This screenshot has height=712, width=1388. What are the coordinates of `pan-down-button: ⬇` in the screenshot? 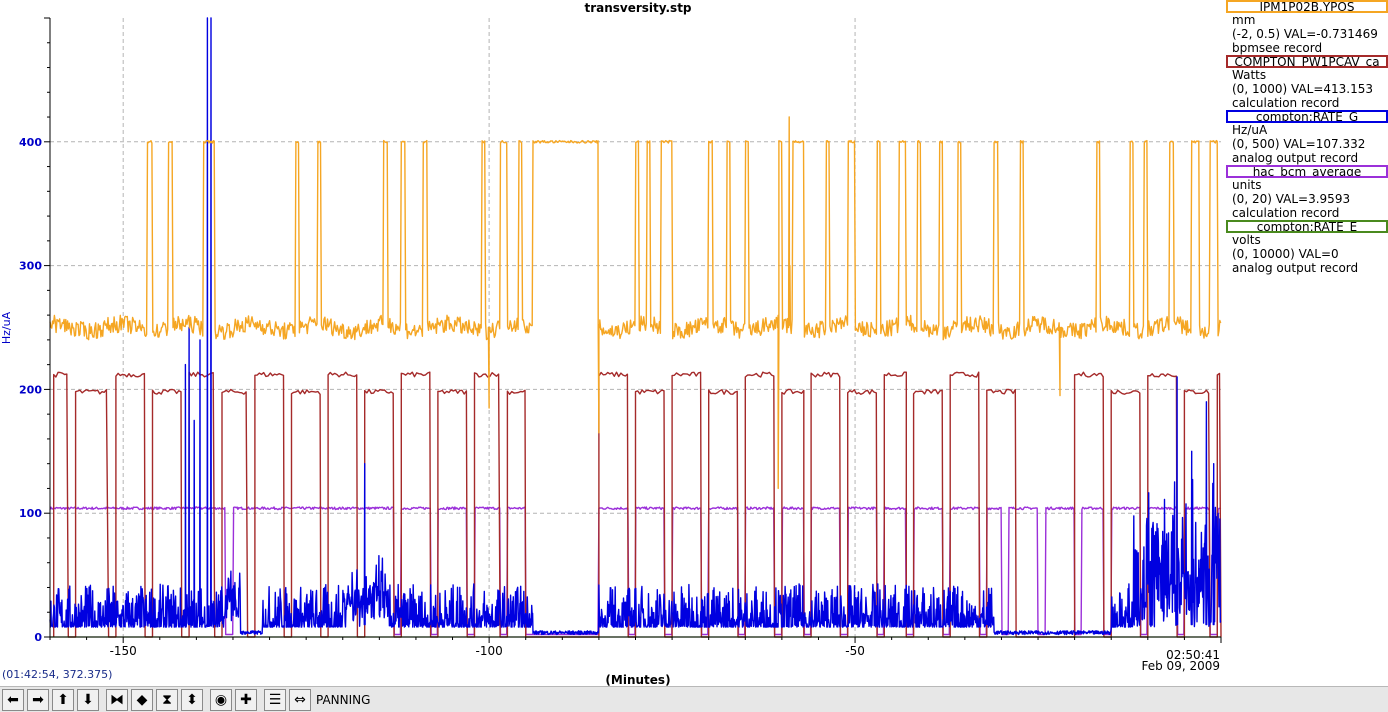 It's located at (88, 699).